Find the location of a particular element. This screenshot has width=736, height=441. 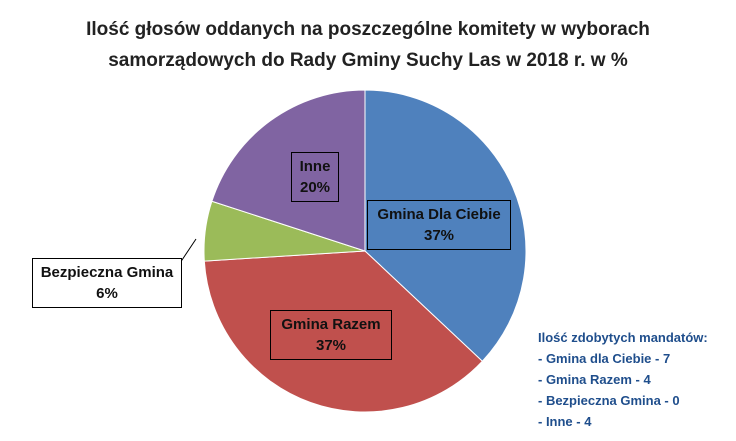

pie-slice-gmina-razem is located at coordinates (343, 331).